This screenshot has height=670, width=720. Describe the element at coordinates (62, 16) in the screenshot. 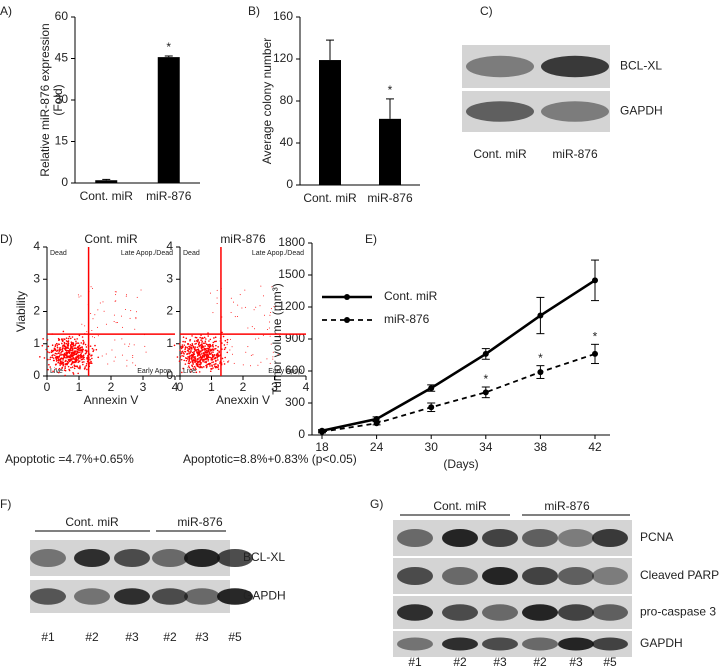

I see `y-tick-label: 60` at that location.